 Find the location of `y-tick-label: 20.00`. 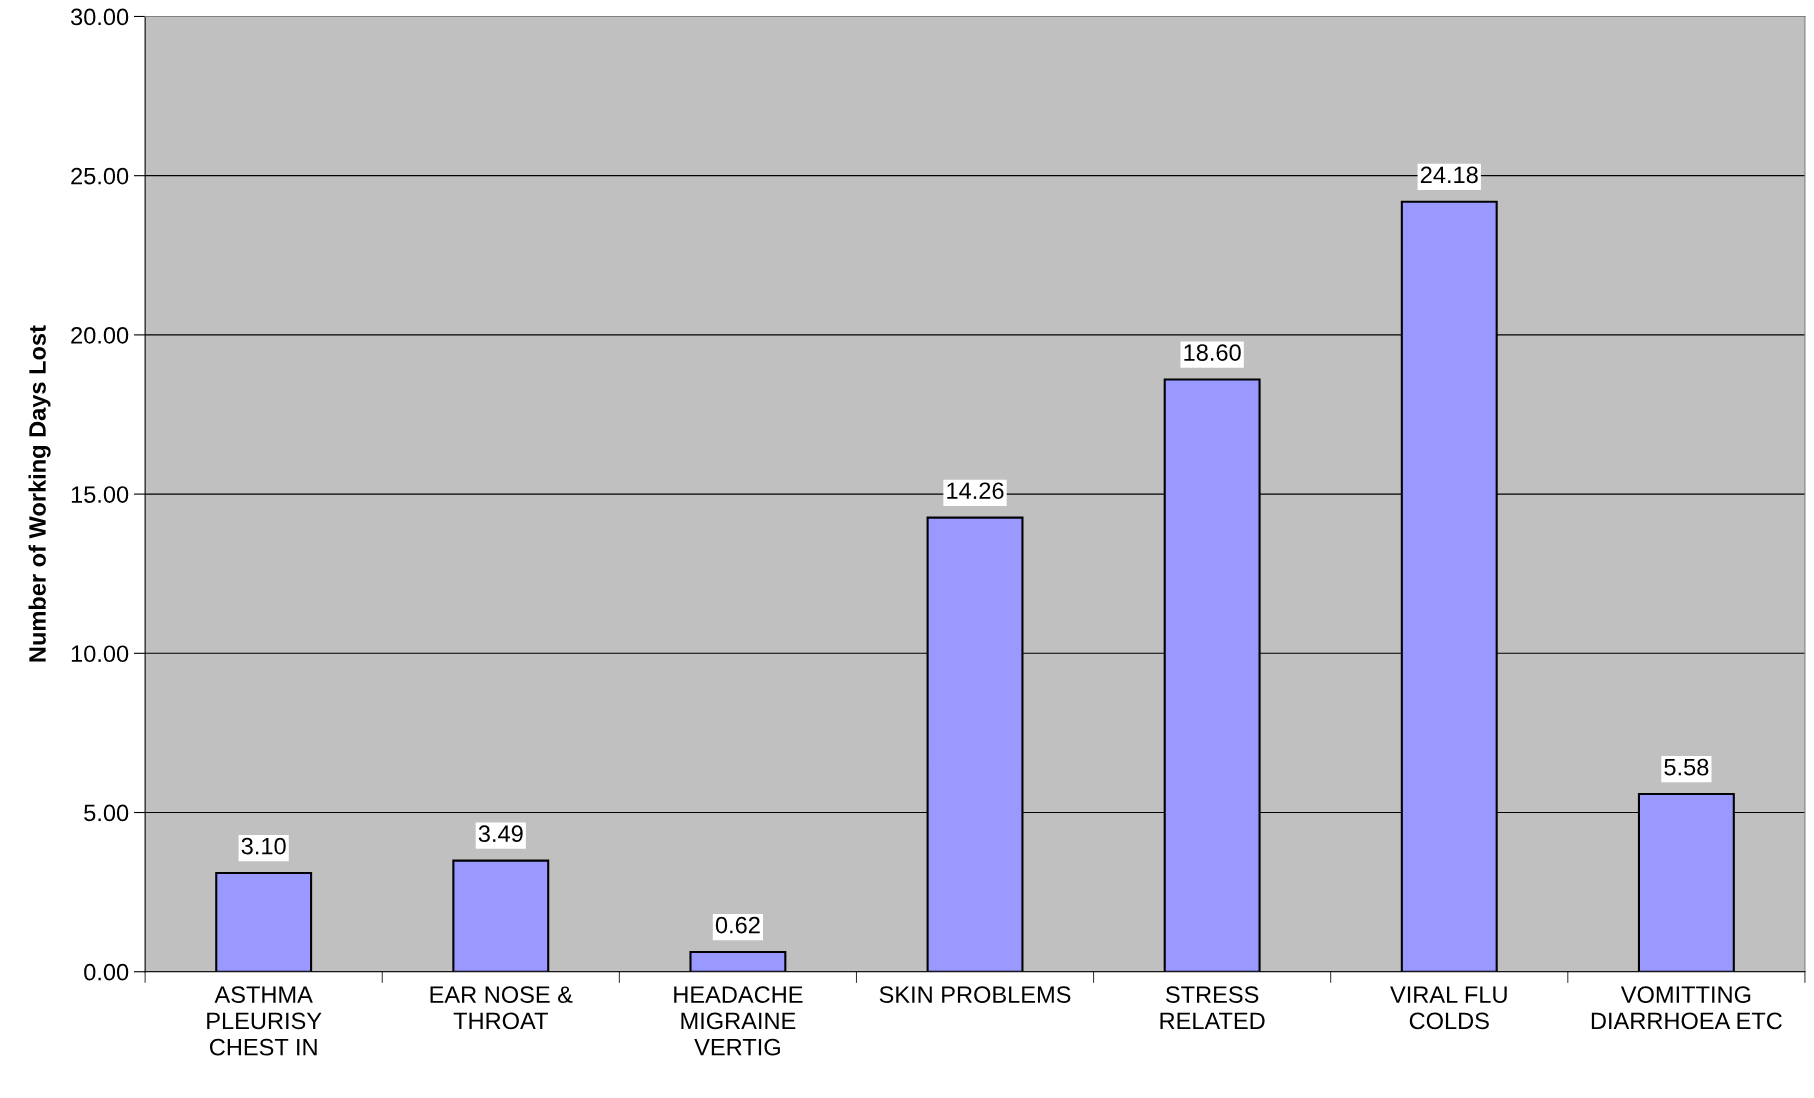

y-tick-label: 20.00 is located at coordinates (100, 335).